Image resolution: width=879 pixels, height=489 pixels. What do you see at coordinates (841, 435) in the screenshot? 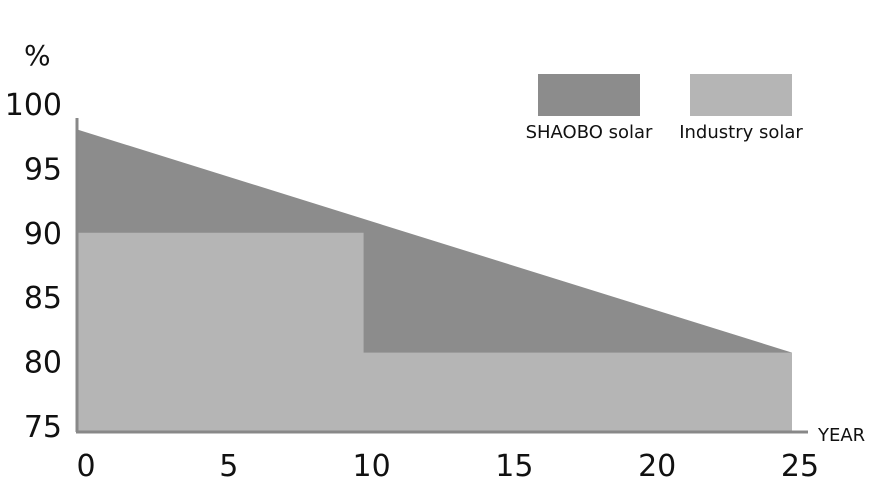
I see `x-axis-label: YEAR` at bounding box center [841, 435].